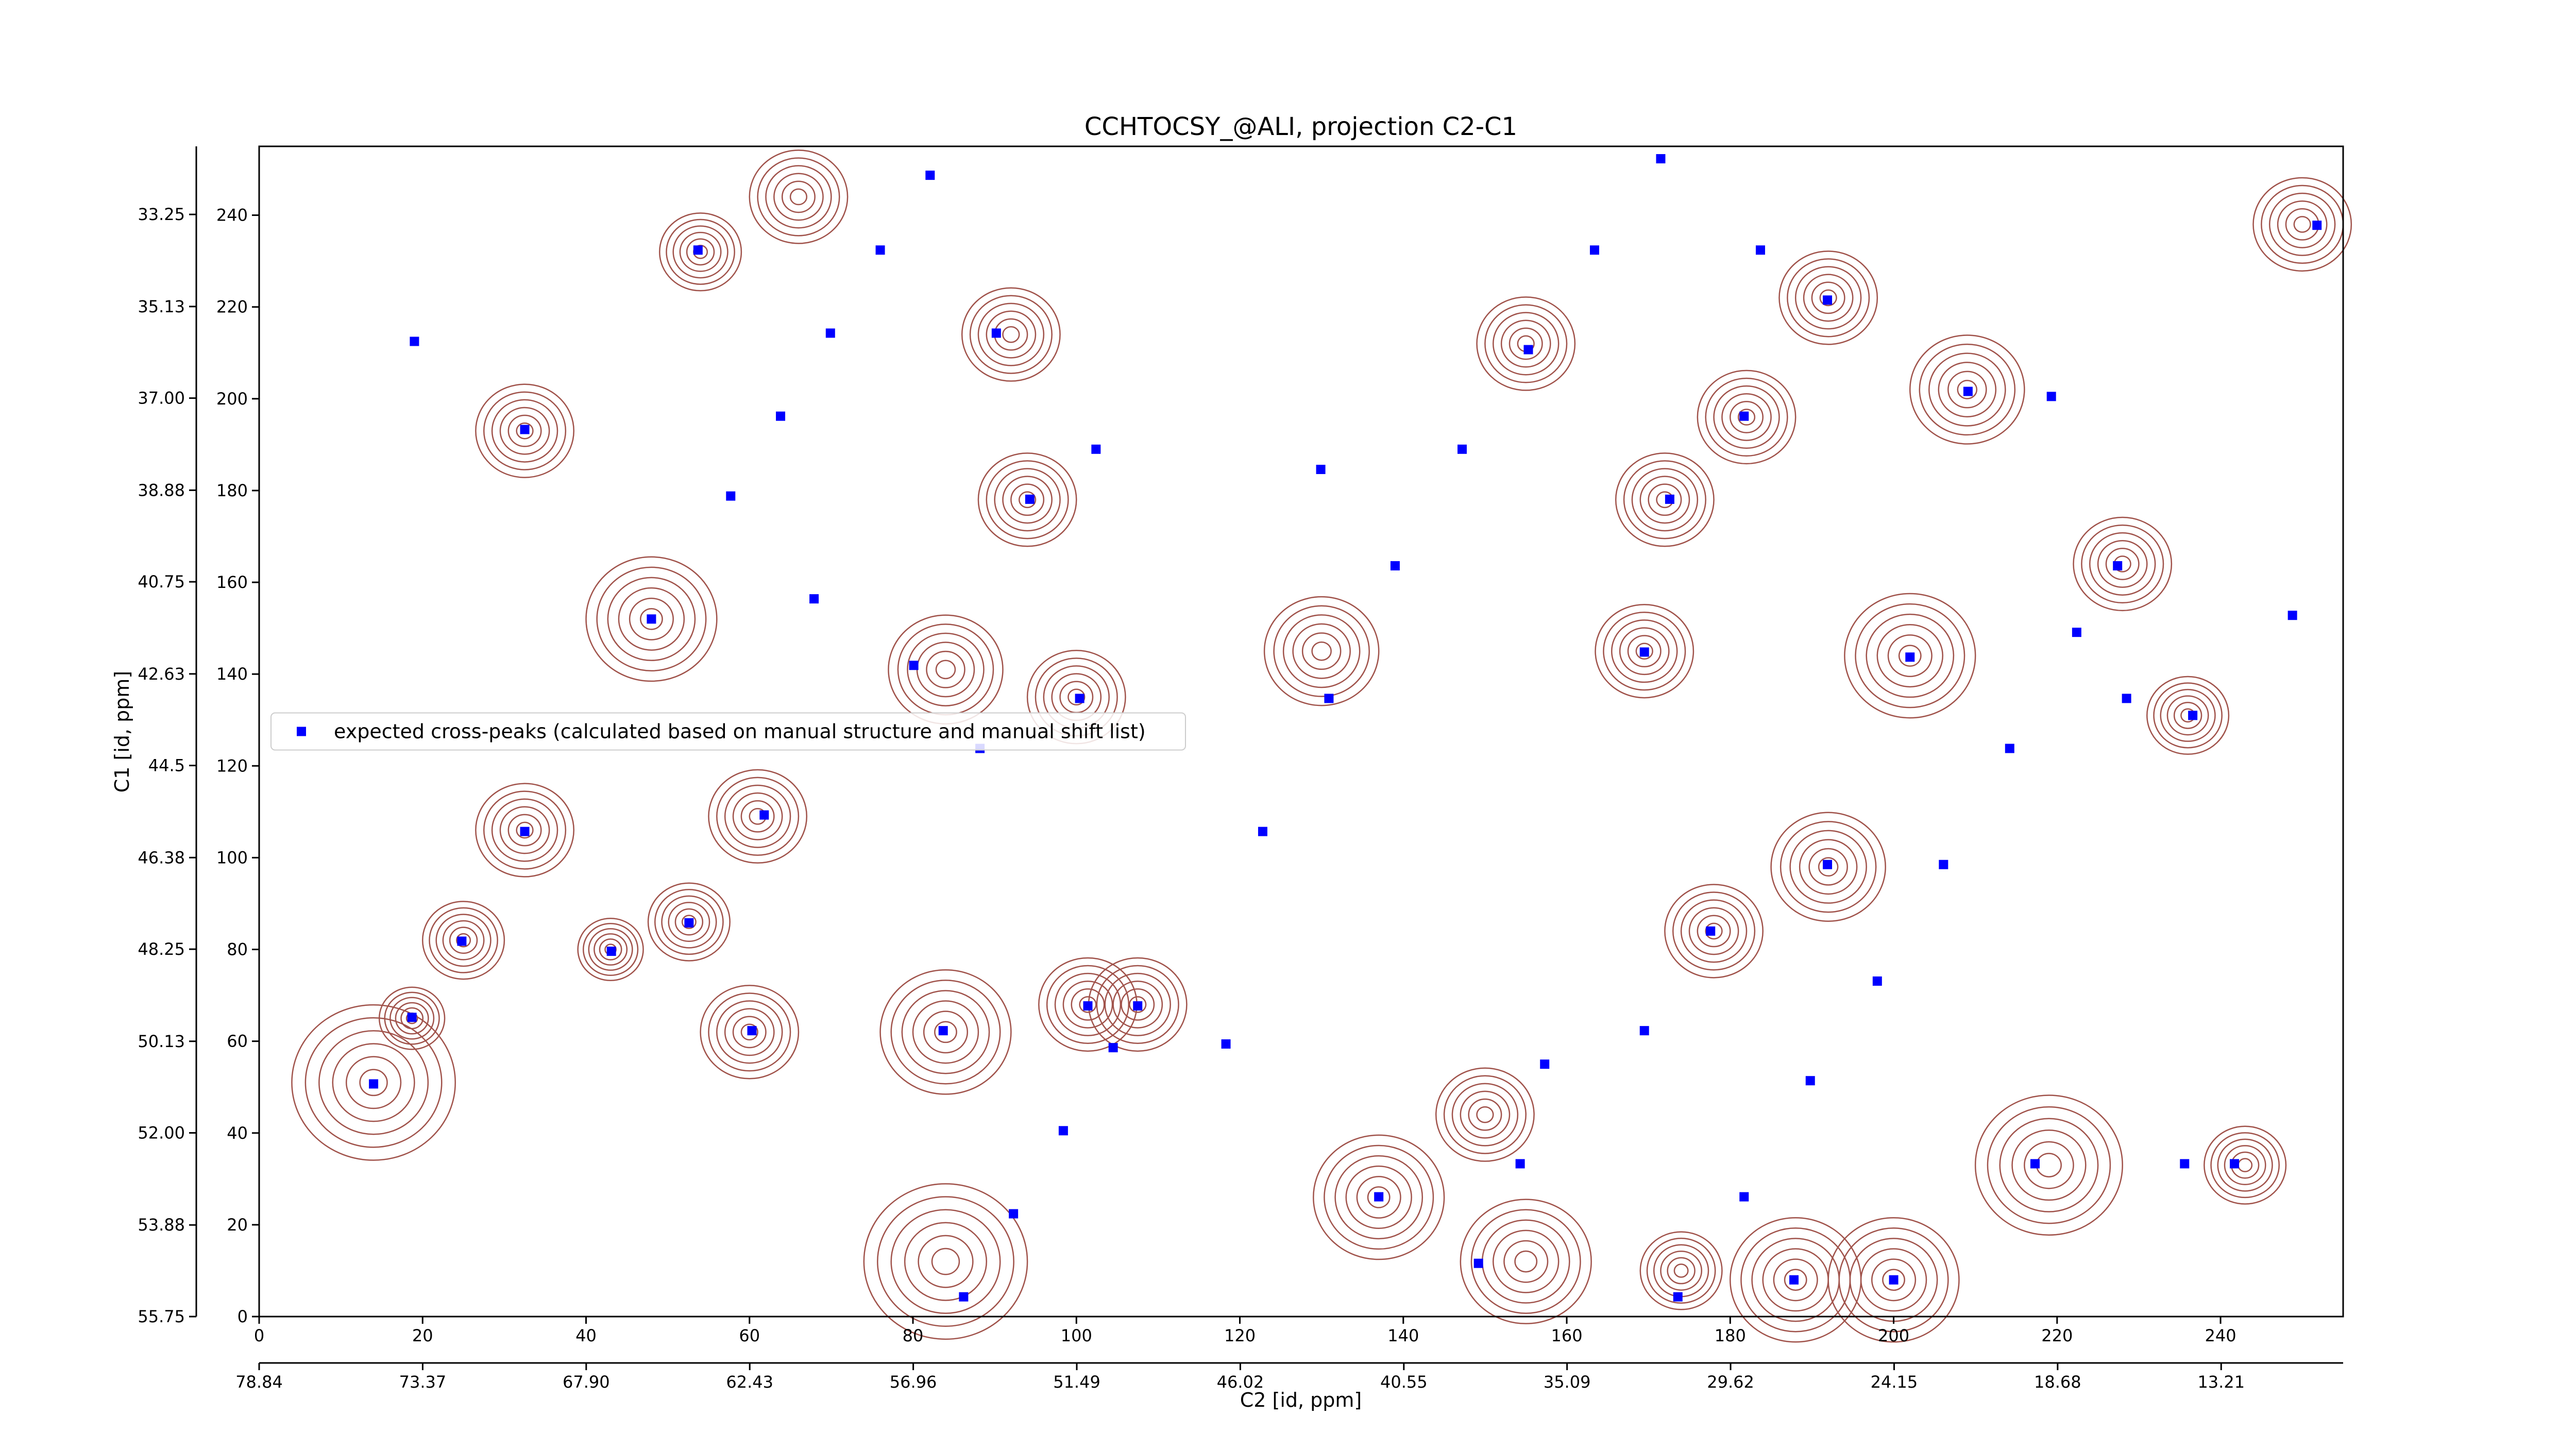 The width and height of the screenshot is (2576, 1449). I want to click on y-tick-label: 40, so click(237, 1133).